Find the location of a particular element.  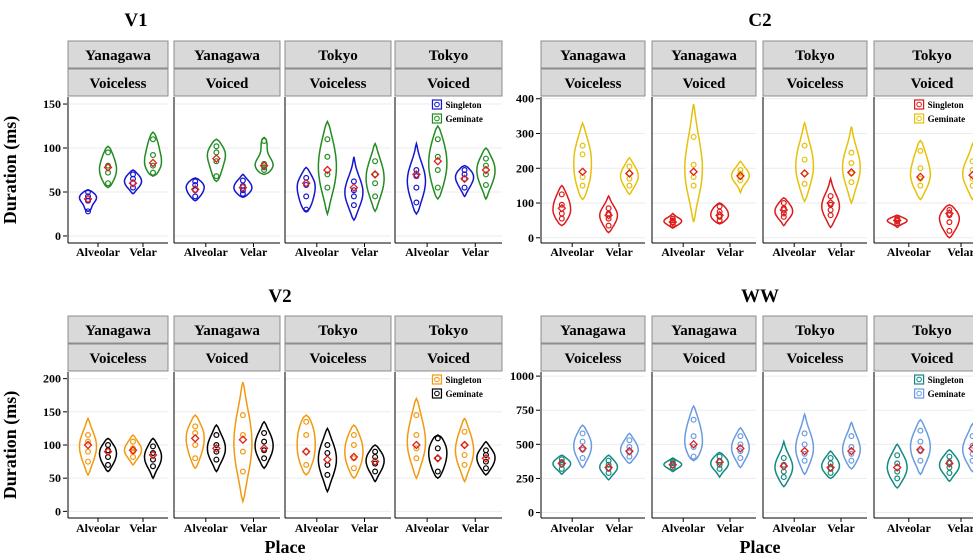

chart-title: V1 is located at coordinates (135, 20).